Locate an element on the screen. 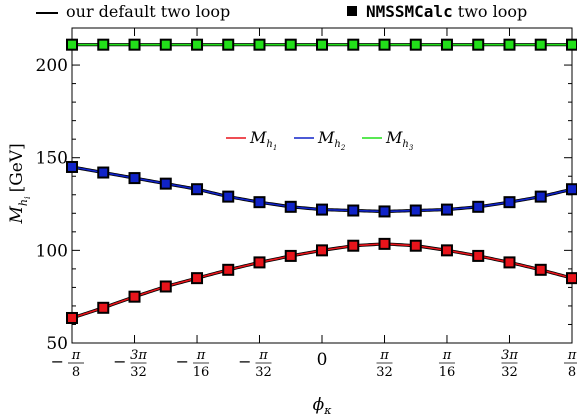 This screenshot has height=416, width=577. line-legend-label: our default two loop is located at coordinates (148, 11).